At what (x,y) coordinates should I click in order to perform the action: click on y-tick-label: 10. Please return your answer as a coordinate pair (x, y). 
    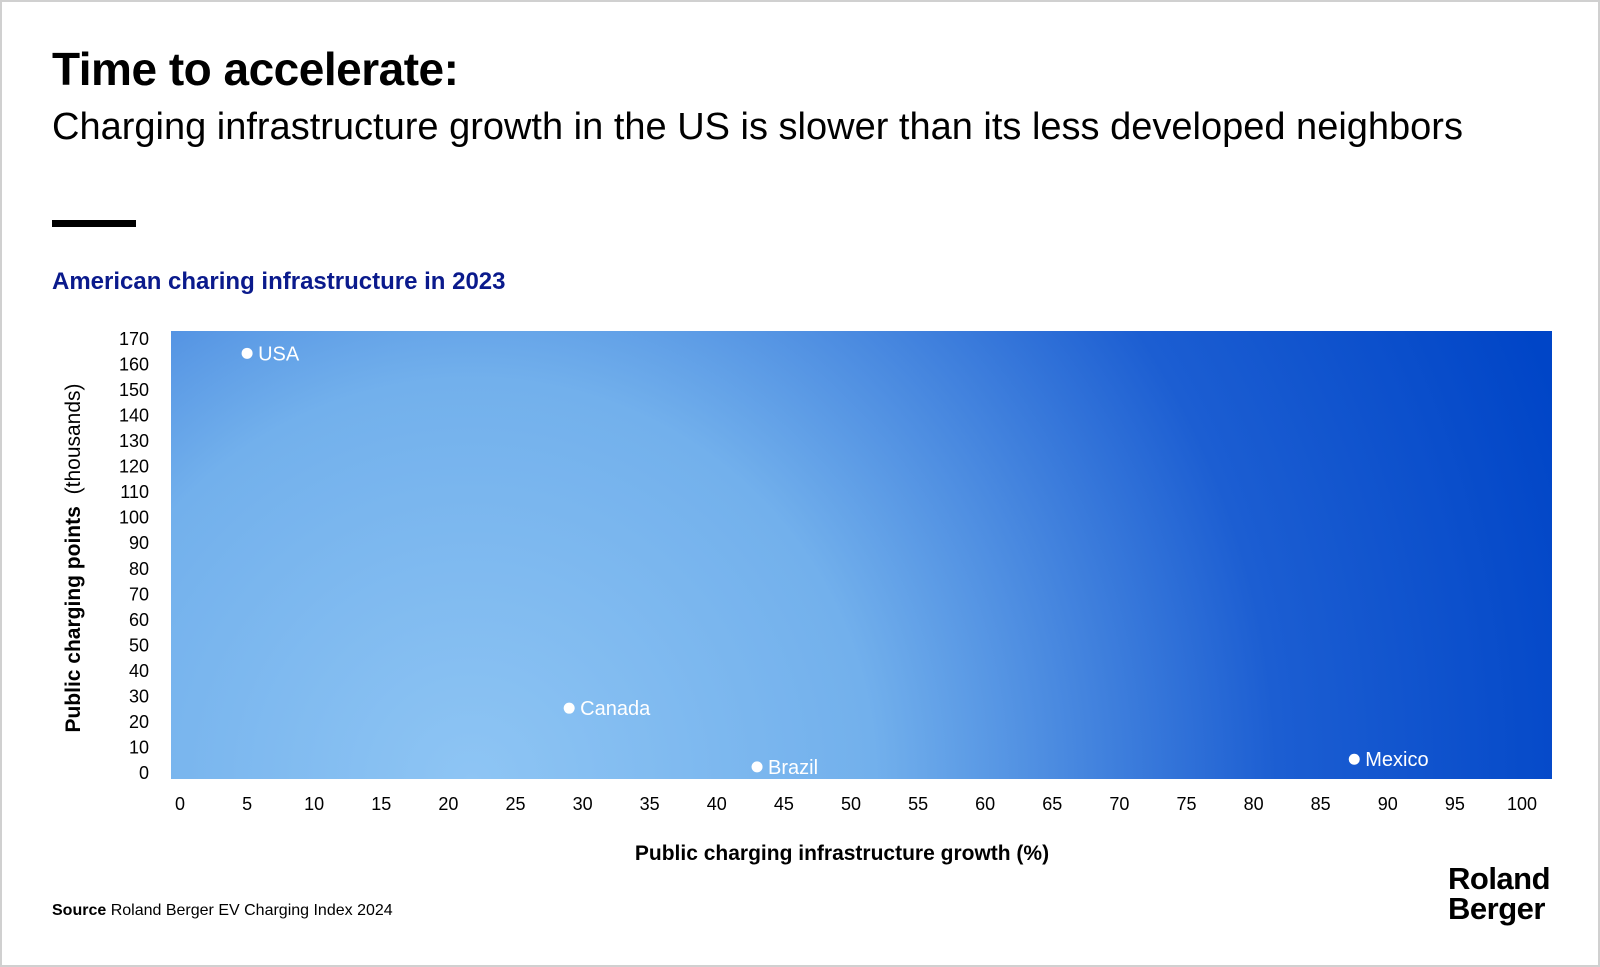
    Looking at the image, I should click on (139, 747).